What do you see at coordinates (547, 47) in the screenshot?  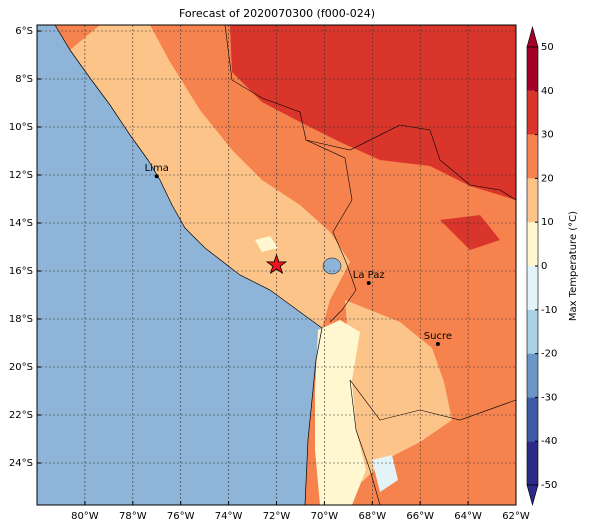 I see `colorbar-tick-label: 50` at bounding box center [547, 47].